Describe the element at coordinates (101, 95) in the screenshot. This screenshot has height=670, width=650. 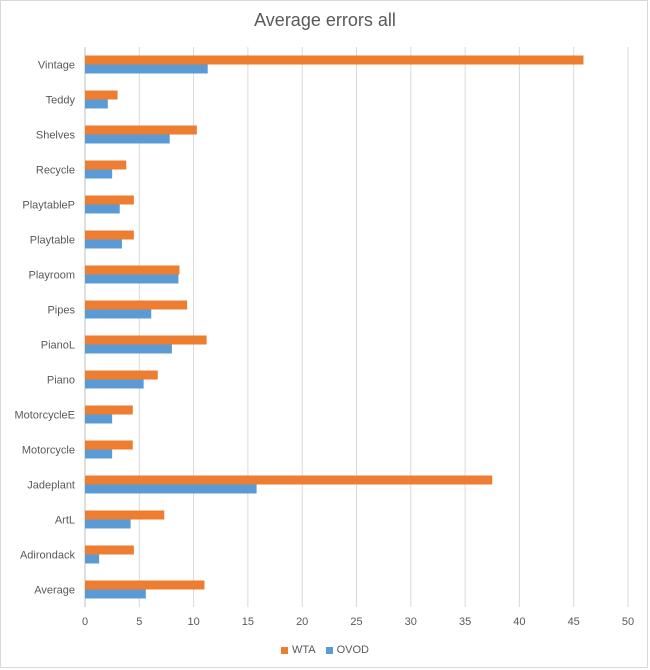
I see `bar-wta-teddy` at that location.